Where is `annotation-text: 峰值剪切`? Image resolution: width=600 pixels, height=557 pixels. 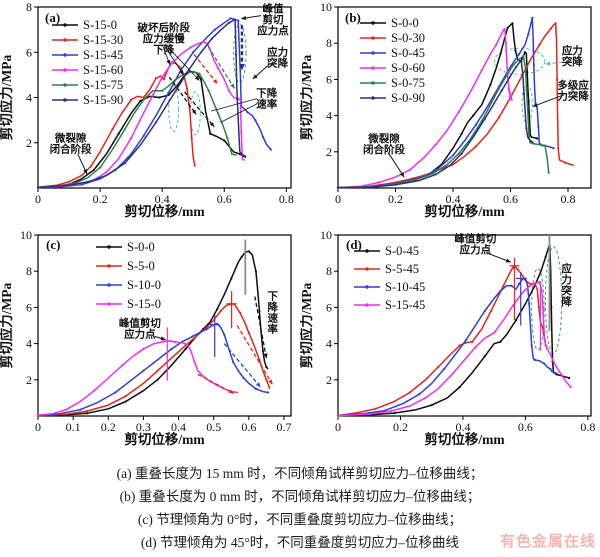
annotation-text: 峰值剪切 is located at coordinates (475, 238).